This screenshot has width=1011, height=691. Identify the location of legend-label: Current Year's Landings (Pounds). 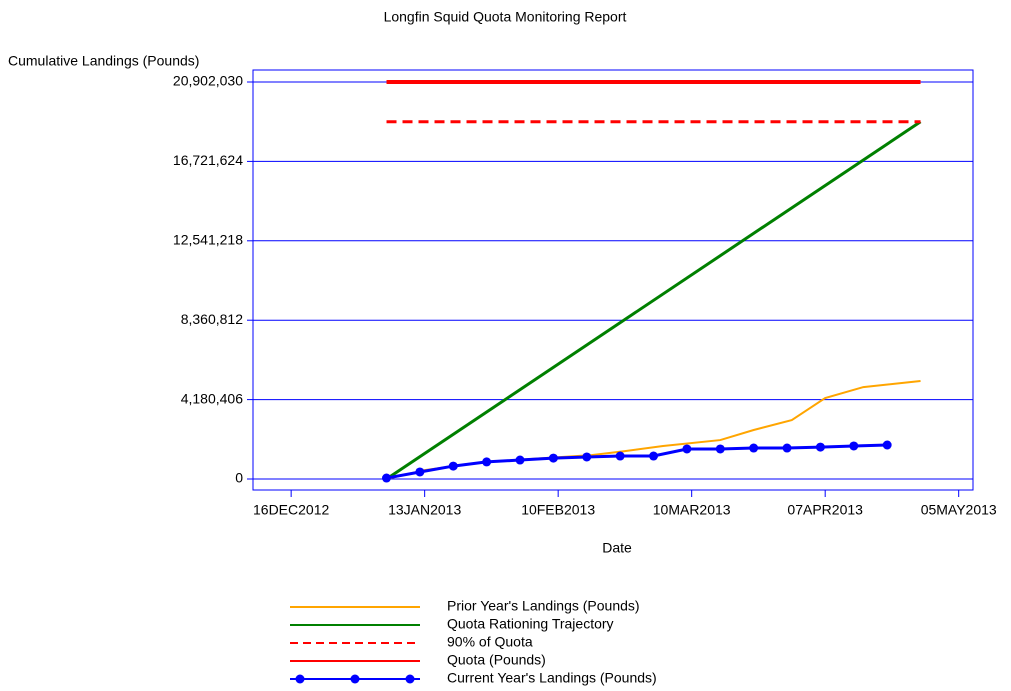
(552, 678).